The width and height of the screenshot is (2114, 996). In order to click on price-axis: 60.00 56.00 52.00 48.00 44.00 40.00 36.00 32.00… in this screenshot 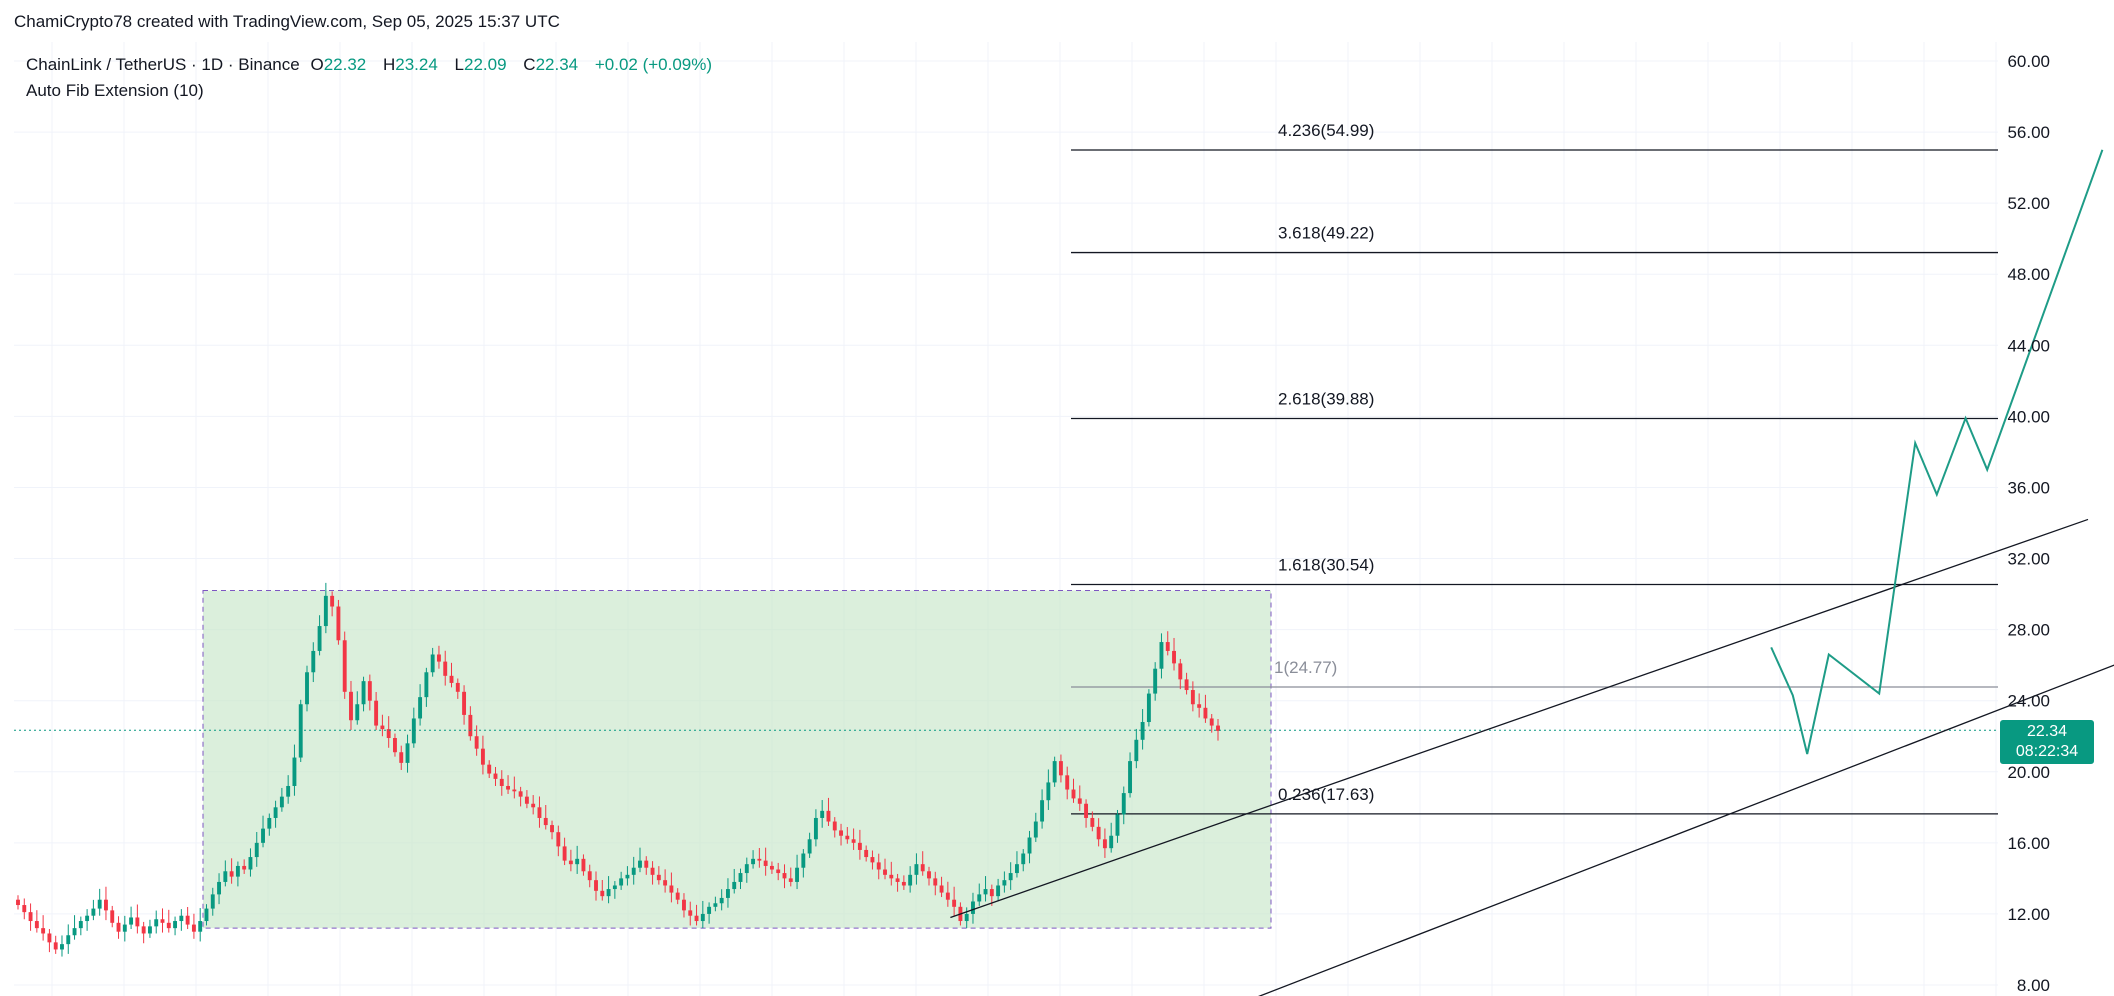, I will do `click(2028, 523)`.